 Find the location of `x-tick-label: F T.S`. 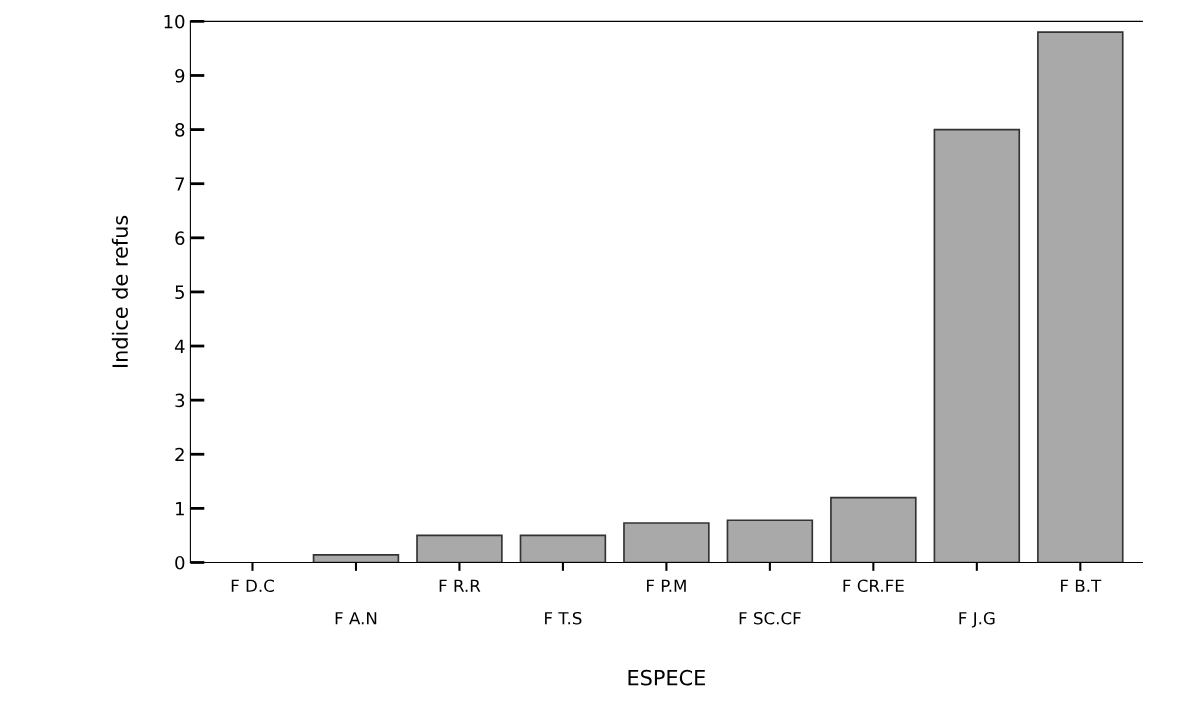

x-tick-label: F T.S is located at coordinates (563, 618).